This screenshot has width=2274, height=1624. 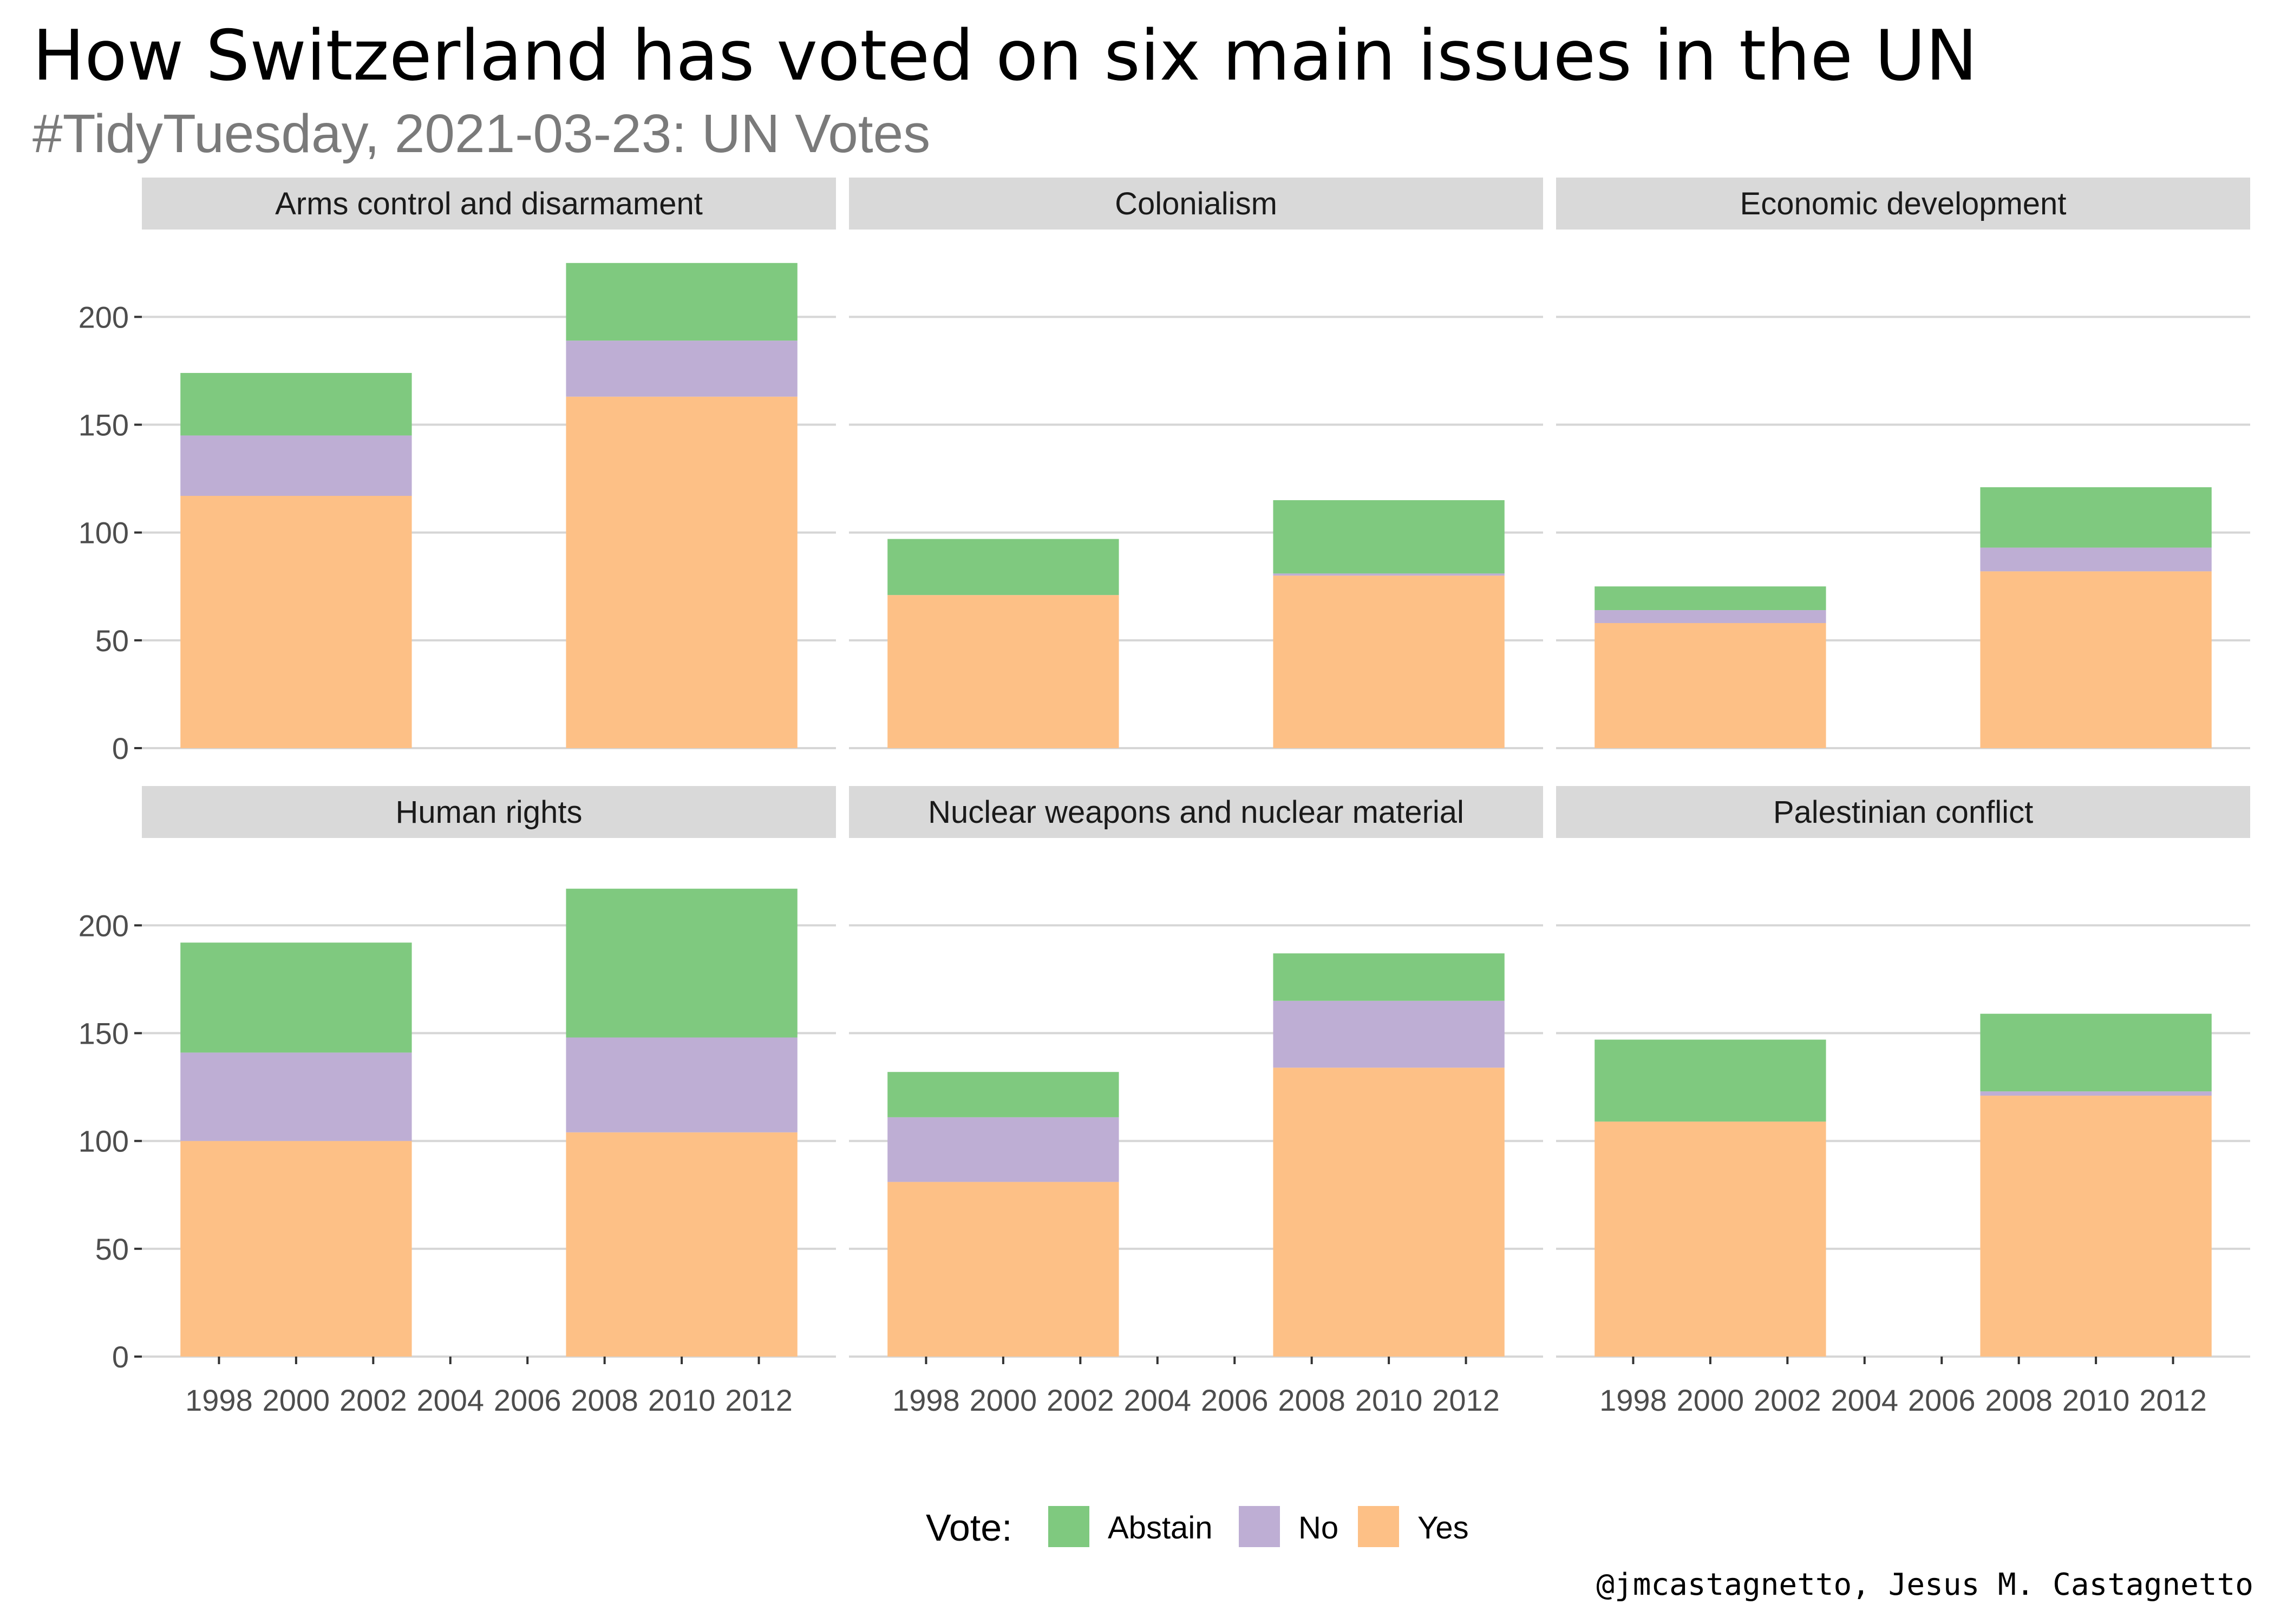 What do you see at coordinates (482, 133) in the screenshot?
I see `chart-subtitle: #TidyTuesday, 2021-03-23: UN Votes` at bounding box center [482, 133].